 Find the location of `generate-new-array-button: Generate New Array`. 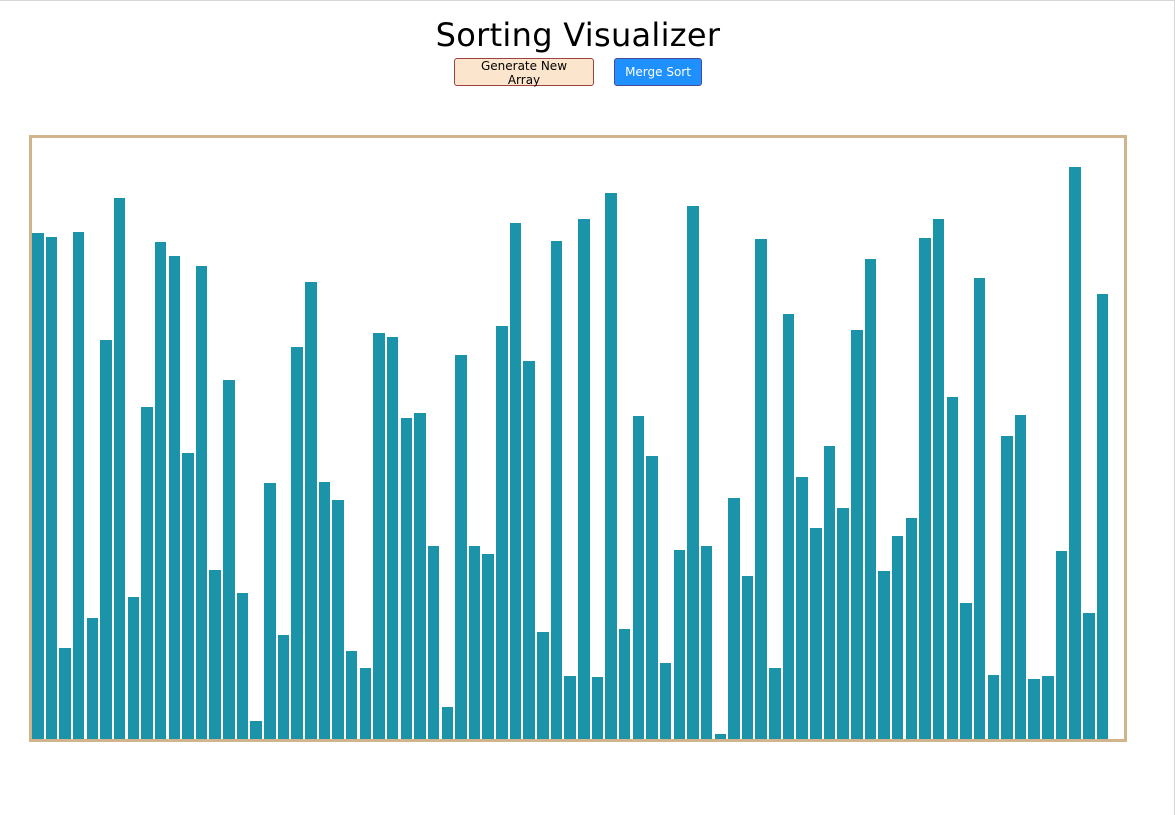

generate-new-array-button: Generate New Array is located at coordinates (524, 72).